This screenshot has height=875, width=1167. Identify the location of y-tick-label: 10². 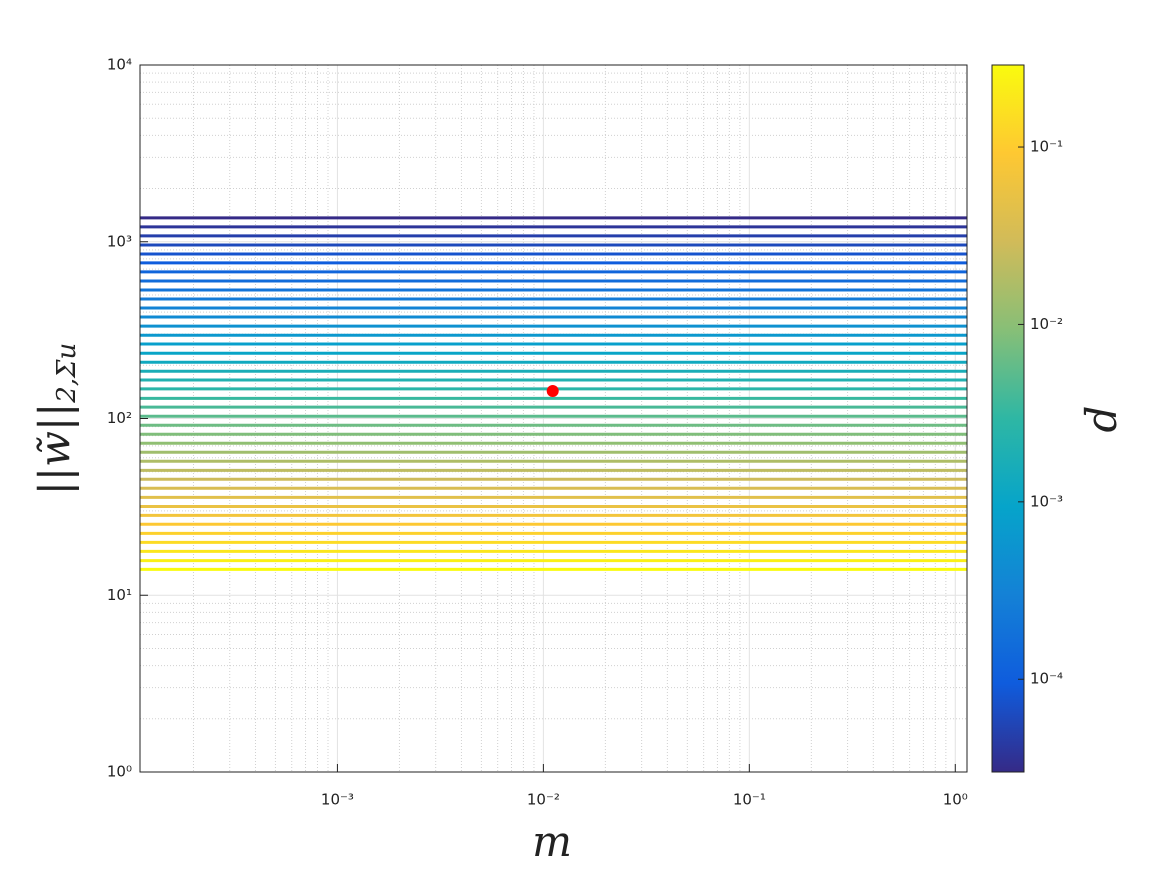
(119, 418).